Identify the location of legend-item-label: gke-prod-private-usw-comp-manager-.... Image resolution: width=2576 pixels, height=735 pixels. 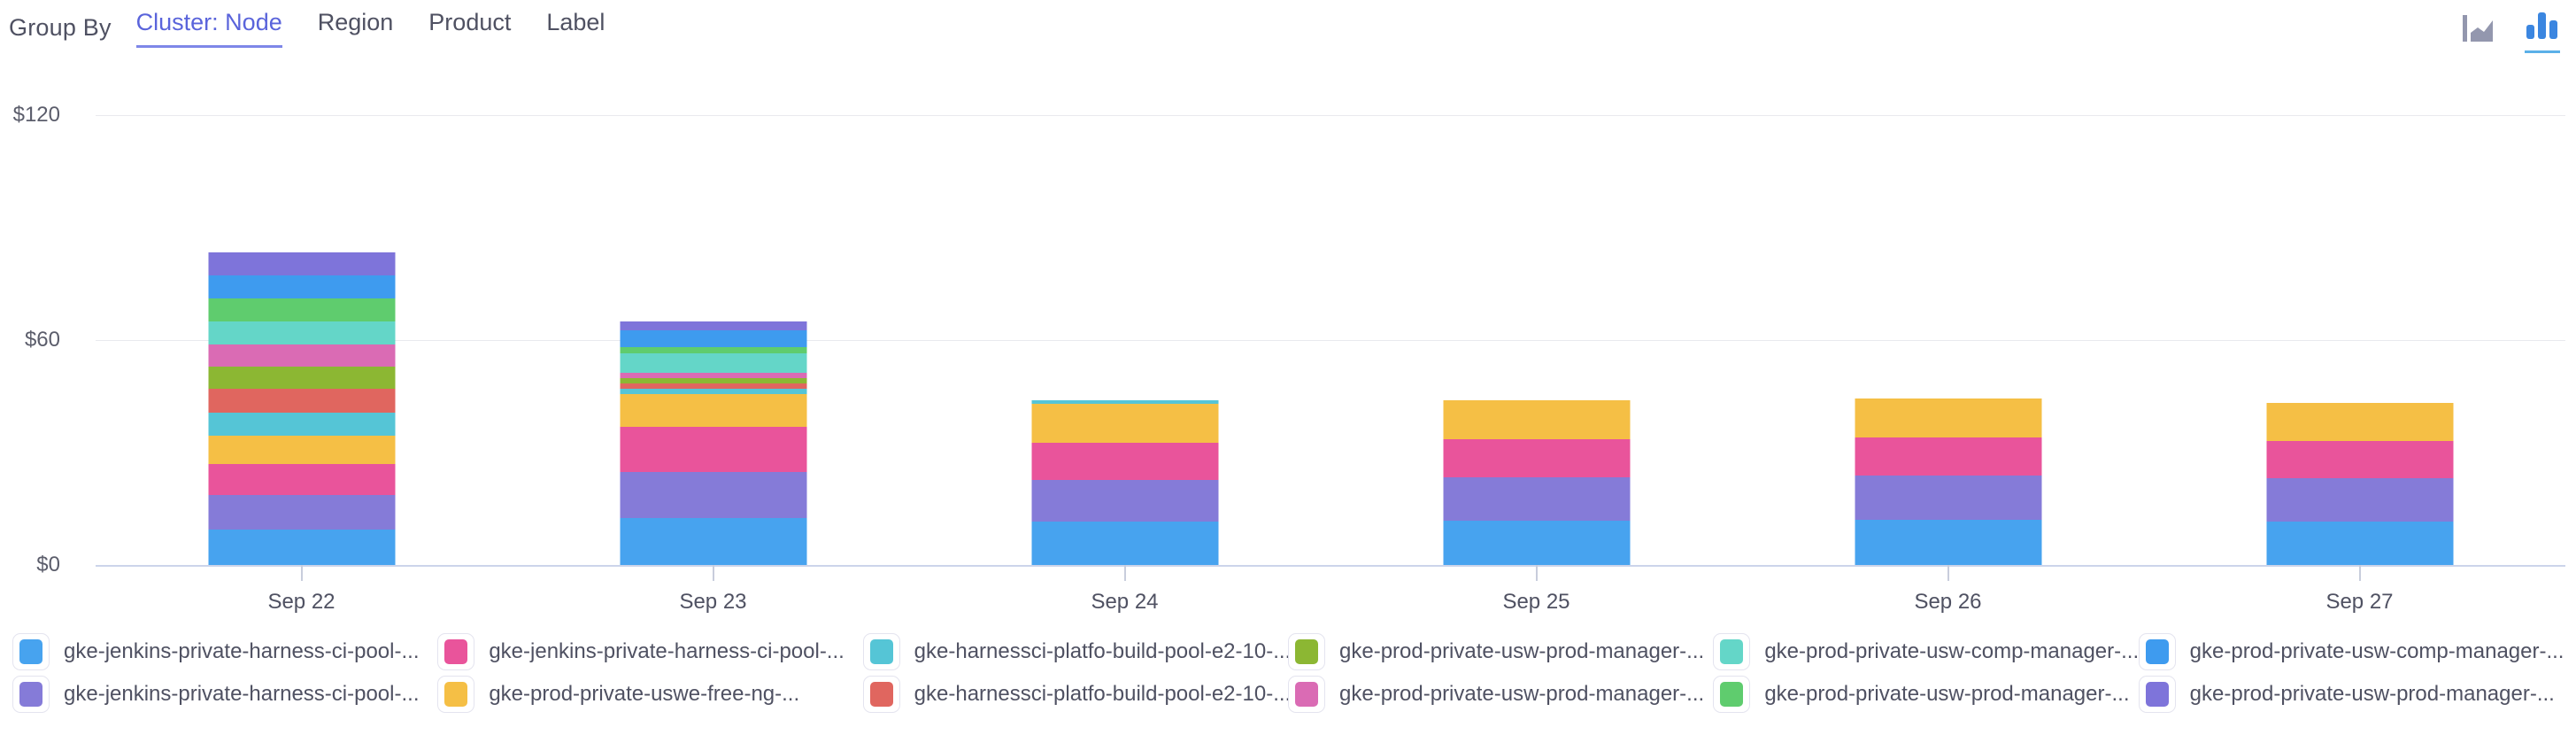
(2376, 651).